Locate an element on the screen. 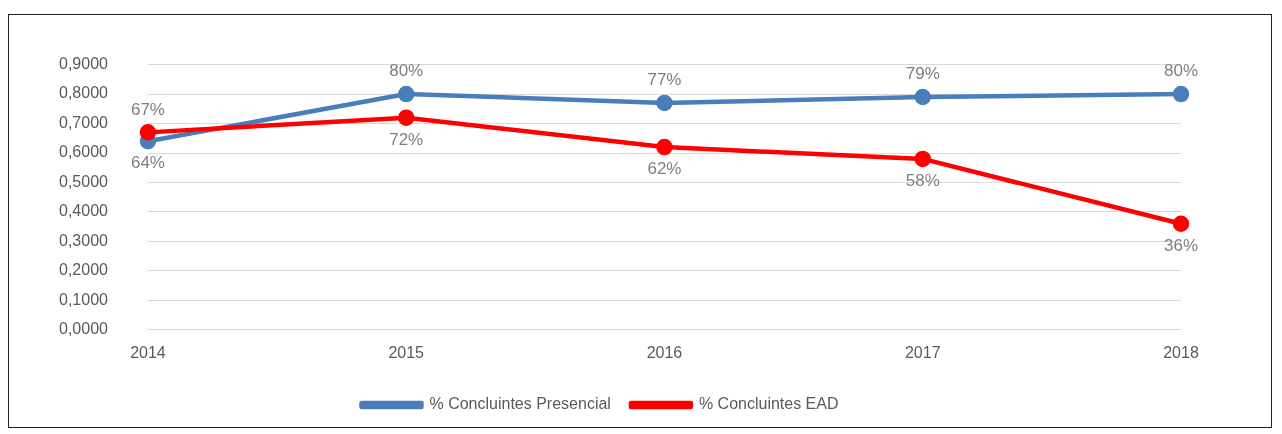 Image resolution: width=1282 pixels, height=434 pixels. y-tick-label: 0,7000 is located at coordinates (84, 122).